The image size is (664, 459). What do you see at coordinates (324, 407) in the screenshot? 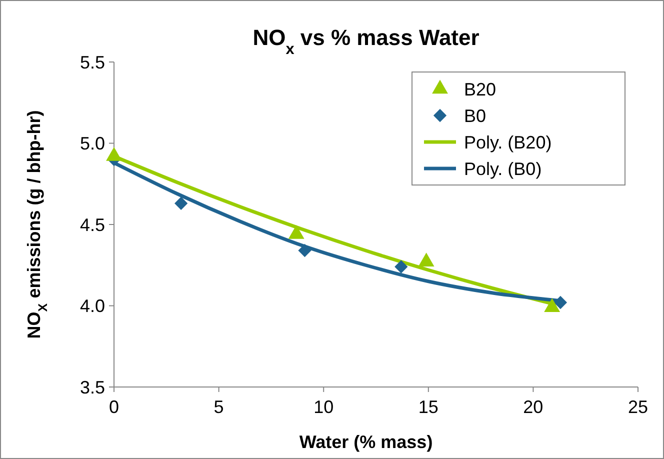
I see `x-tick-label: 10` at bounding box center [324, 407].